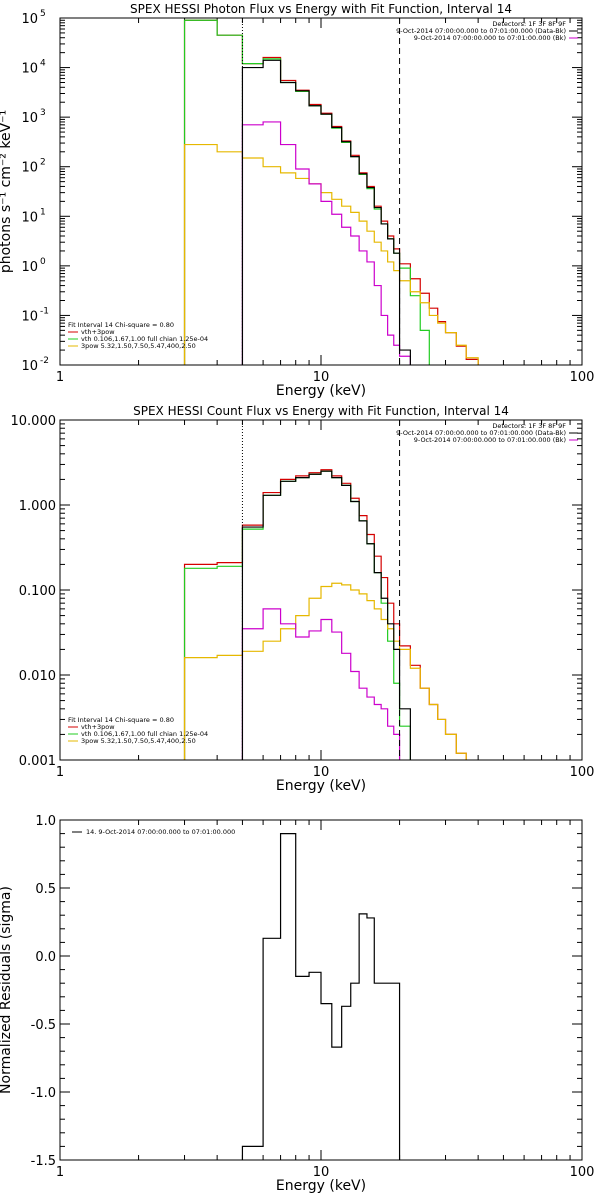 The image size is (600, 1200). What do you see at coordinates (43, 212) in the screenshot?
I see `y-tick-exponent: 1` at bounding box center [43, 212].